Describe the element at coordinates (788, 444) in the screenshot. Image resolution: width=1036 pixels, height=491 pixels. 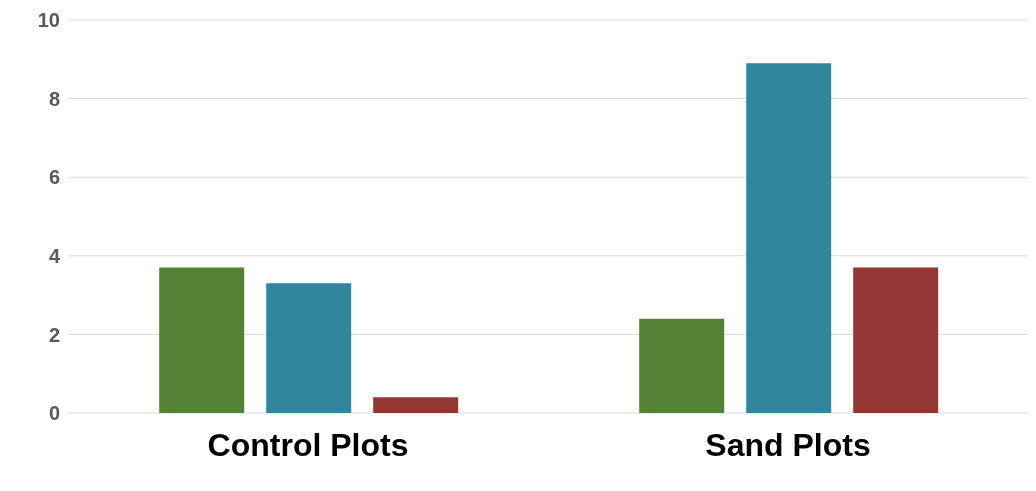
I see `x-tick-label: Sand Plots` at that location.